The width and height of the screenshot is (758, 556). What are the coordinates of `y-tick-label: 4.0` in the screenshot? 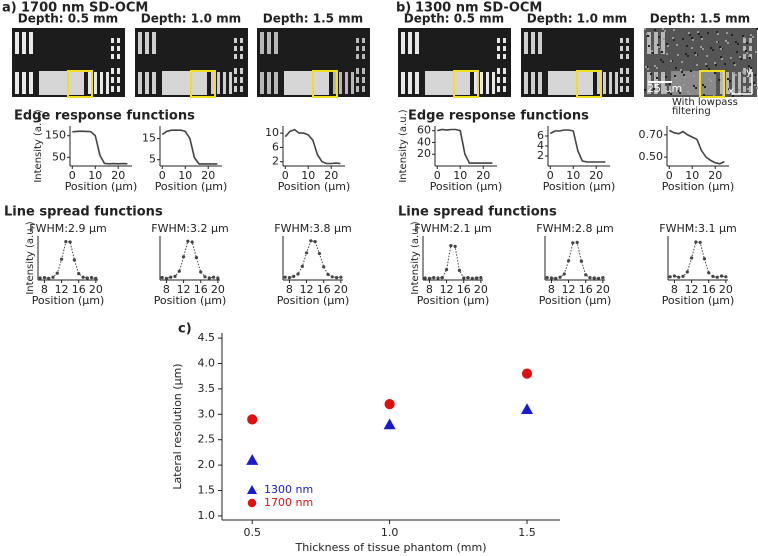 It's located at (207, 362).